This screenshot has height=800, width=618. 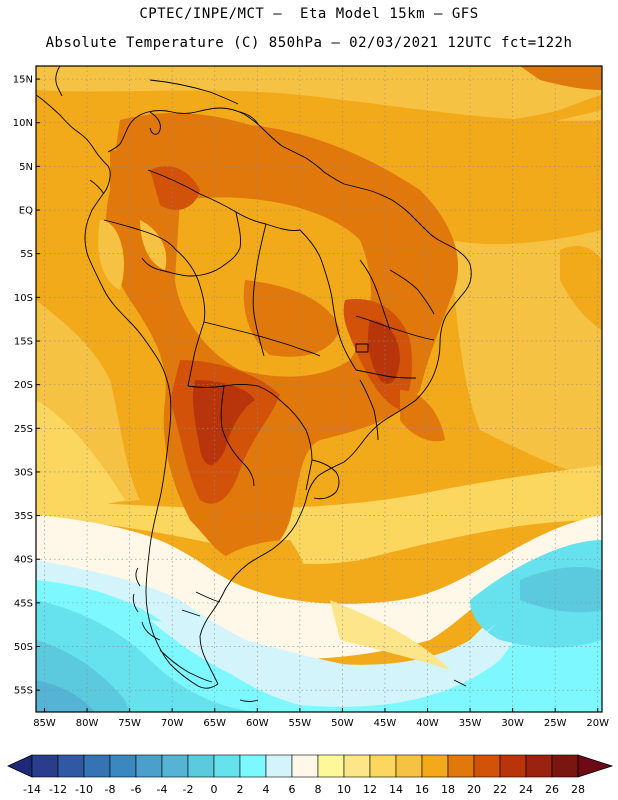 What do you see at coordinates (162, 789) in the screenshot?
I see `colorbar-tick-label: -4` at bounding box center [162, 789].